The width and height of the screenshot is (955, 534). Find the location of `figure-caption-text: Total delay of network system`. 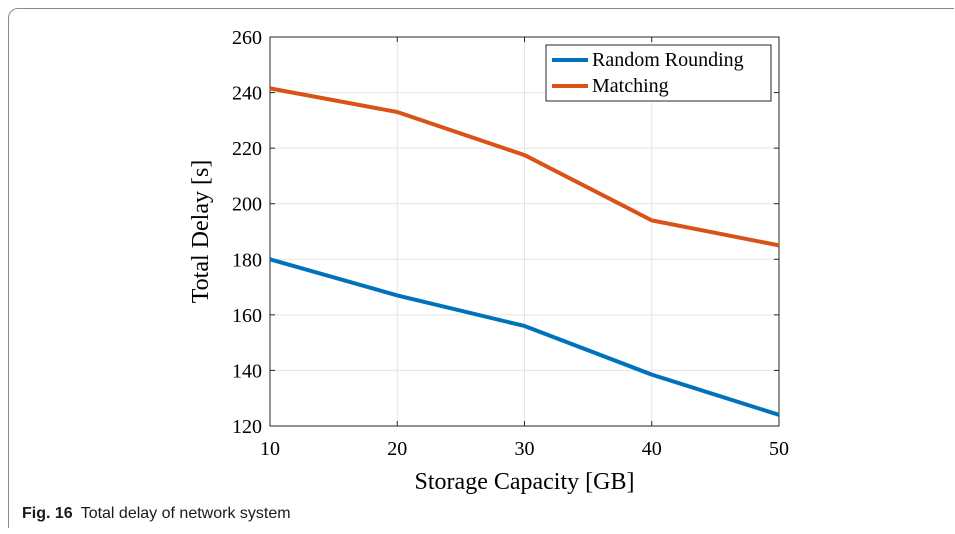

figure-caption-text: Total delay of network system is located at coordinates (185, 513).